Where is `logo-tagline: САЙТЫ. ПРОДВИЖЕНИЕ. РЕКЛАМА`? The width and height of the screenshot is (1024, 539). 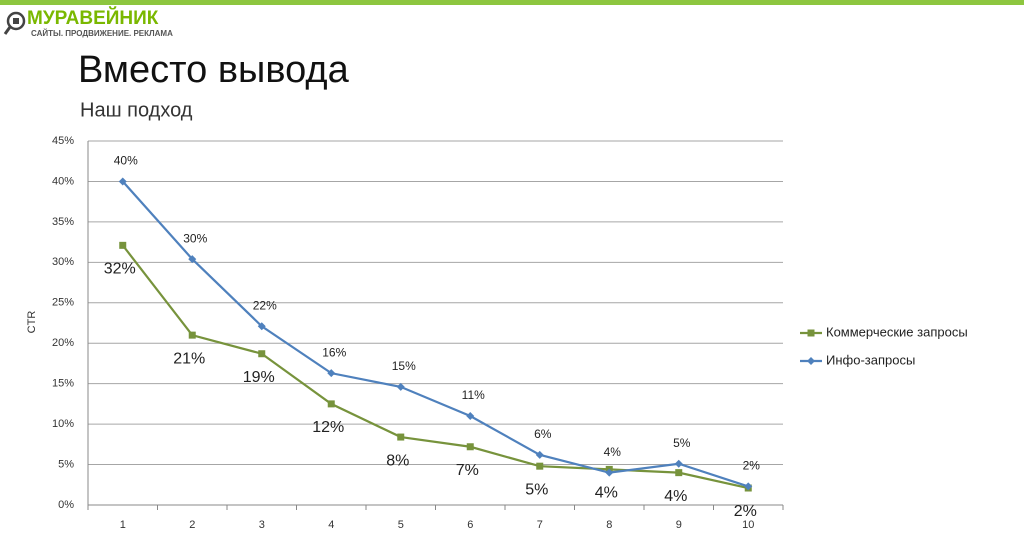
logo-tagline: САЙТЫ. ПРОДВИЖЕНИЕ. РЕКЛАМА is located at coordinates (102, 33).